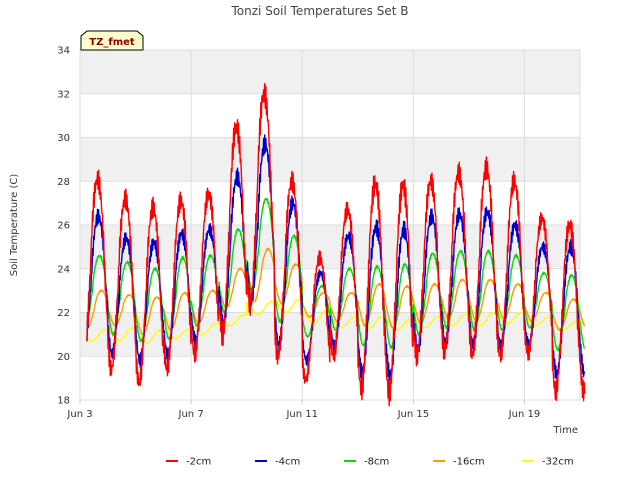 The image size is (640, 480). What do you see at coordinates (63, 313) in the screenshot?
I see `y-tick-label: 22` at bounding box center [63, 313].